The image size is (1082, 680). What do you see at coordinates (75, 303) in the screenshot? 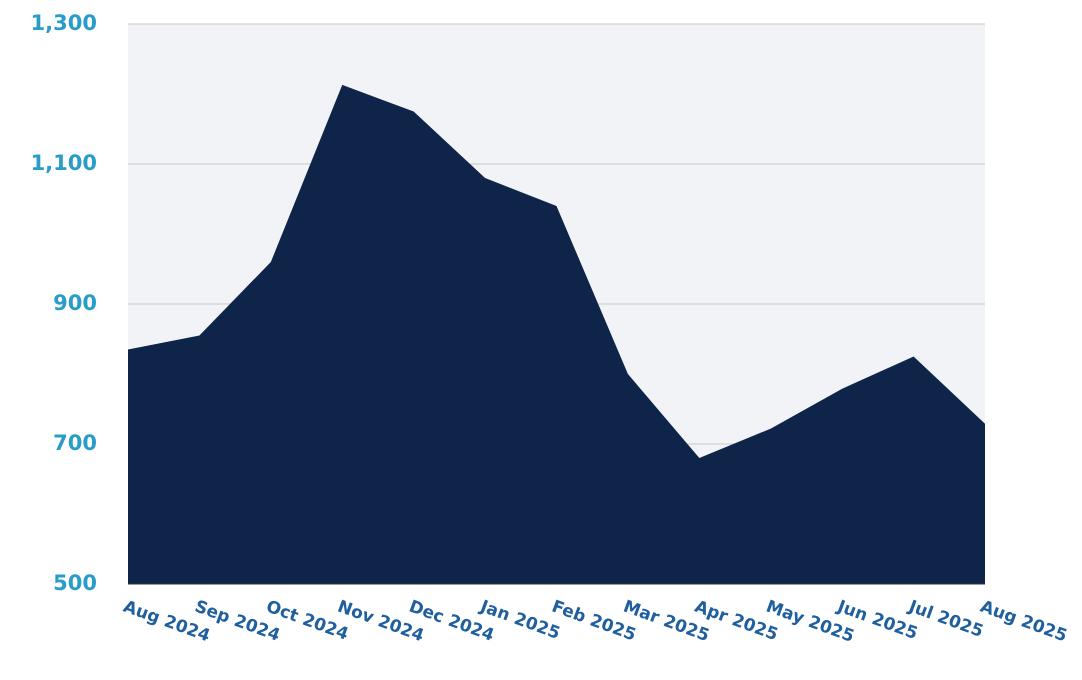
I see `y-tick-label: 900` at bounding box center [75, 303].